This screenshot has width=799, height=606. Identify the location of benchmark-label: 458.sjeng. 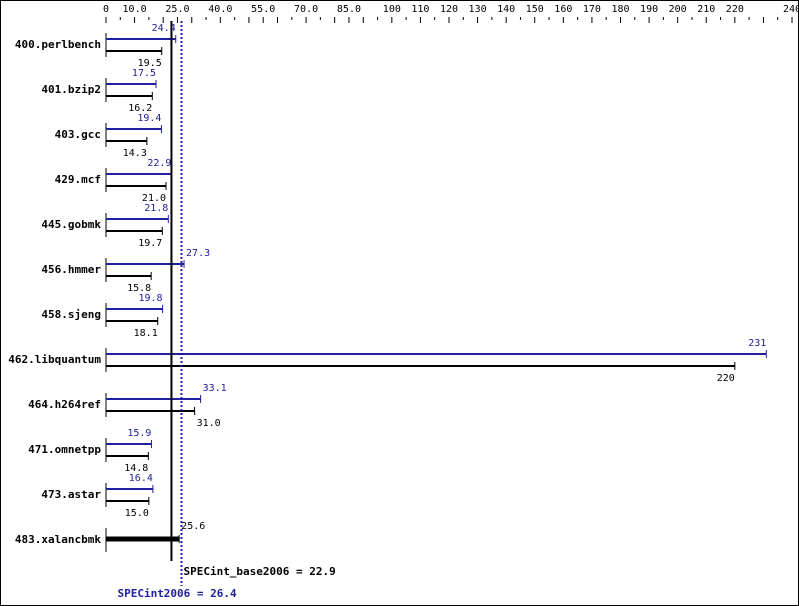
(71, 314).